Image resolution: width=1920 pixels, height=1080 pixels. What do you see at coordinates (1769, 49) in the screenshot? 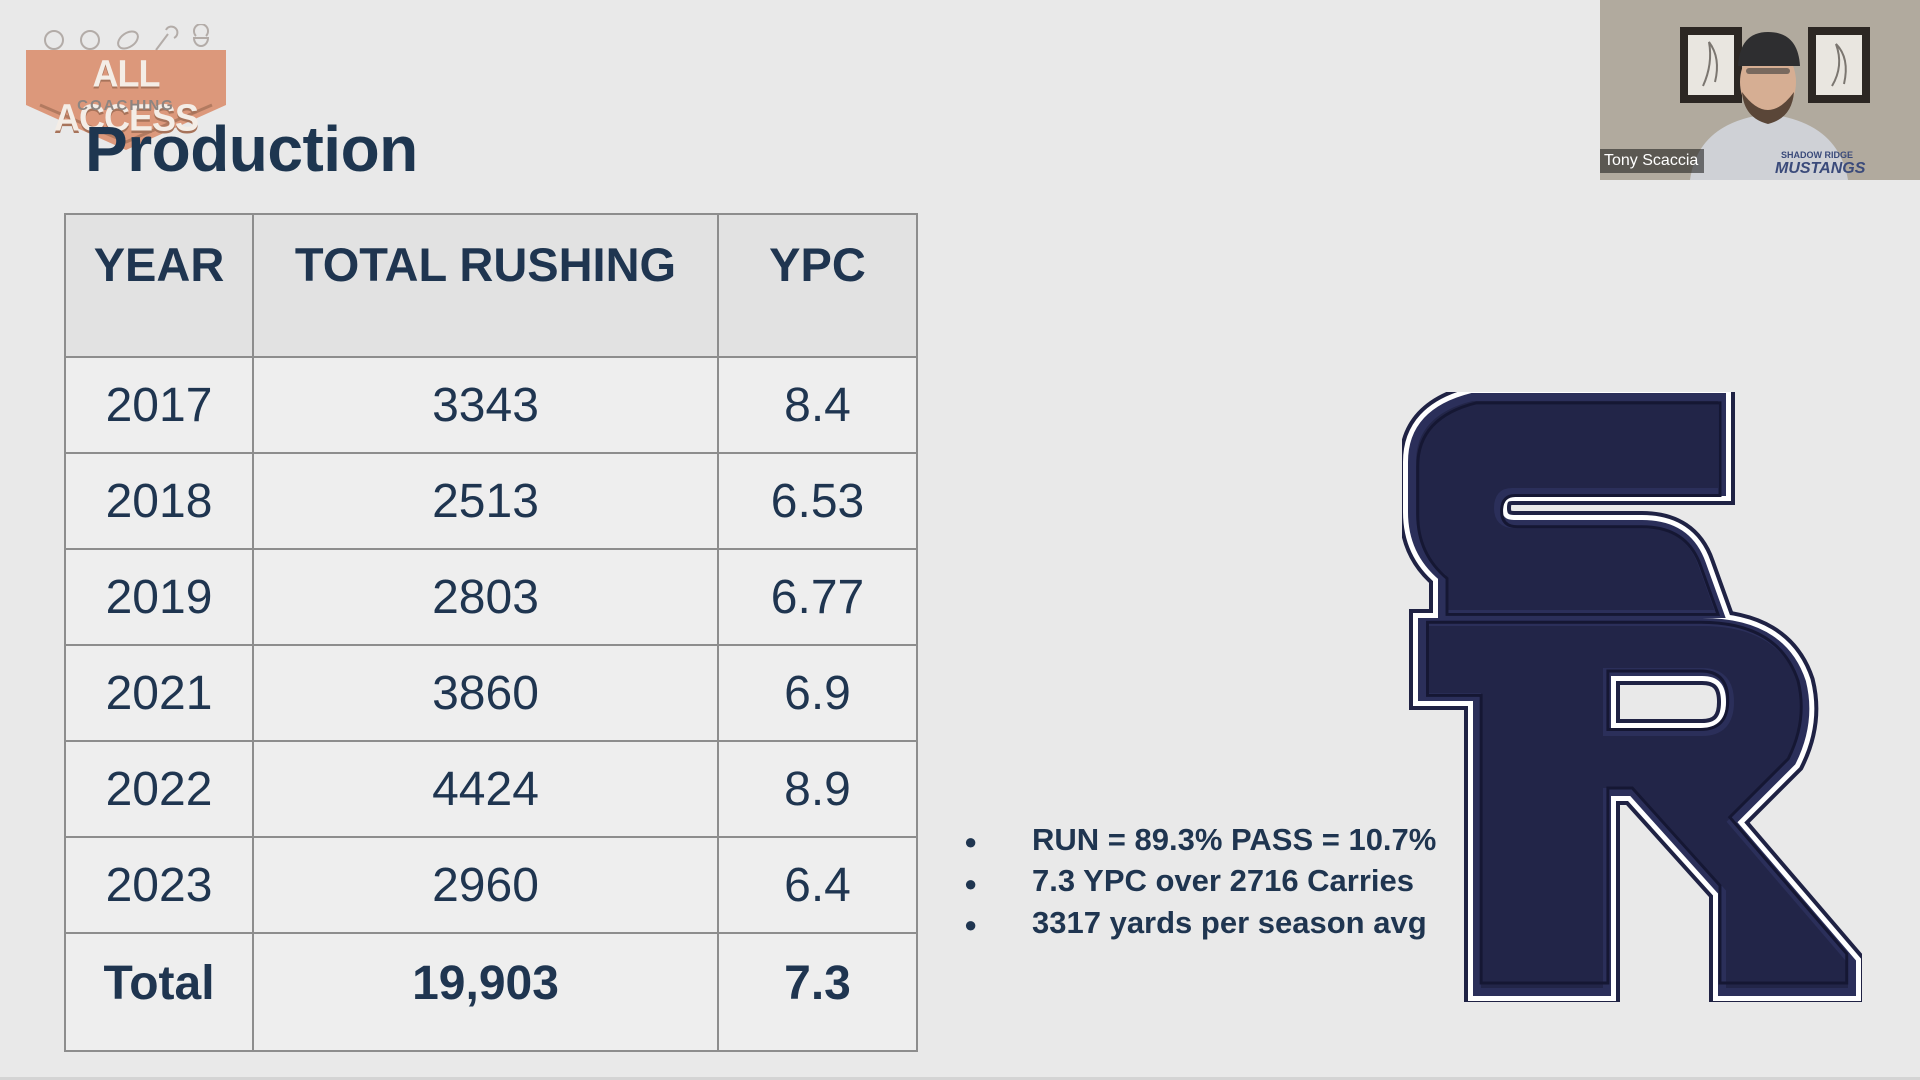
I see `participant-cap` at bounding box center [1769, 49].